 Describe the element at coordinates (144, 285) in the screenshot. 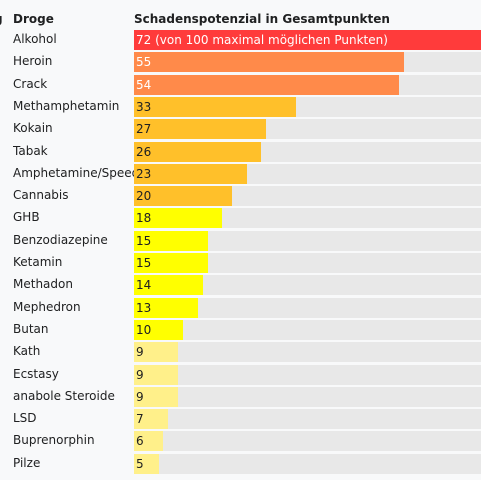

I see `value-label: 14` at that location.